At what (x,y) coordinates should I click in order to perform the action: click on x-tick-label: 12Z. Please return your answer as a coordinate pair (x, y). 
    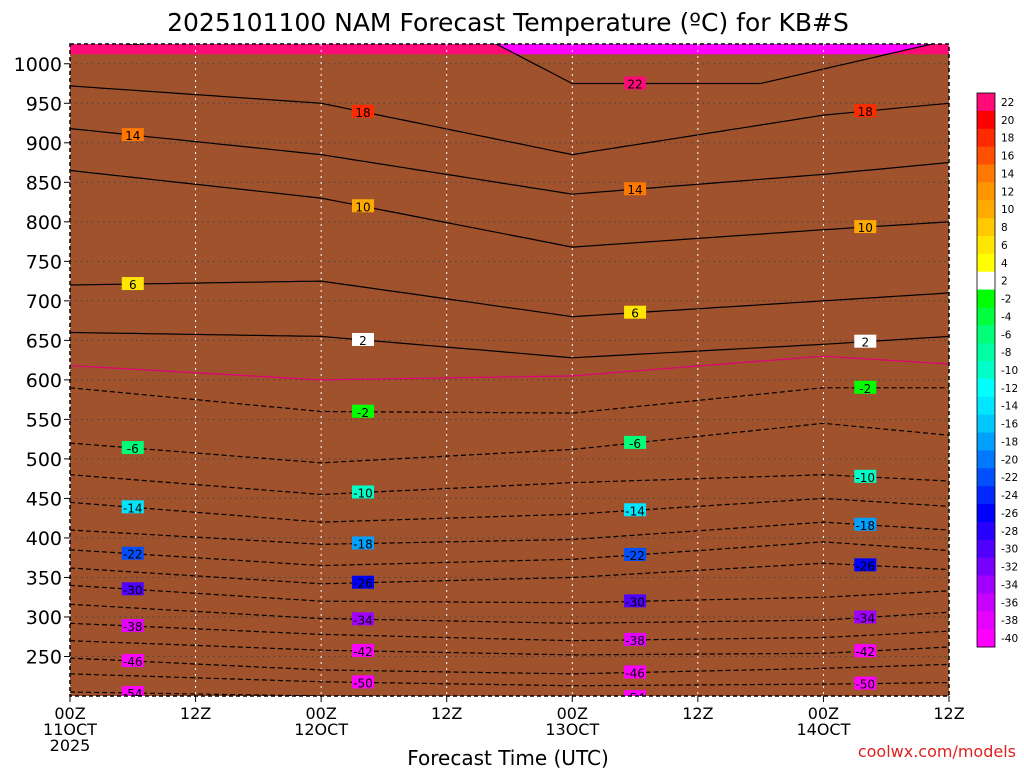
    Looking at the image, I should click on (948, 713).